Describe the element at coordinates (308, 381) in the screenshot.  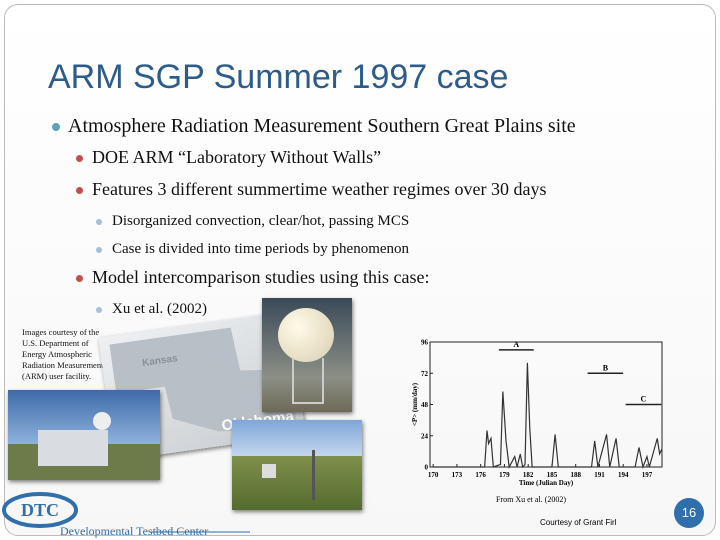
I see `tower` at that location.